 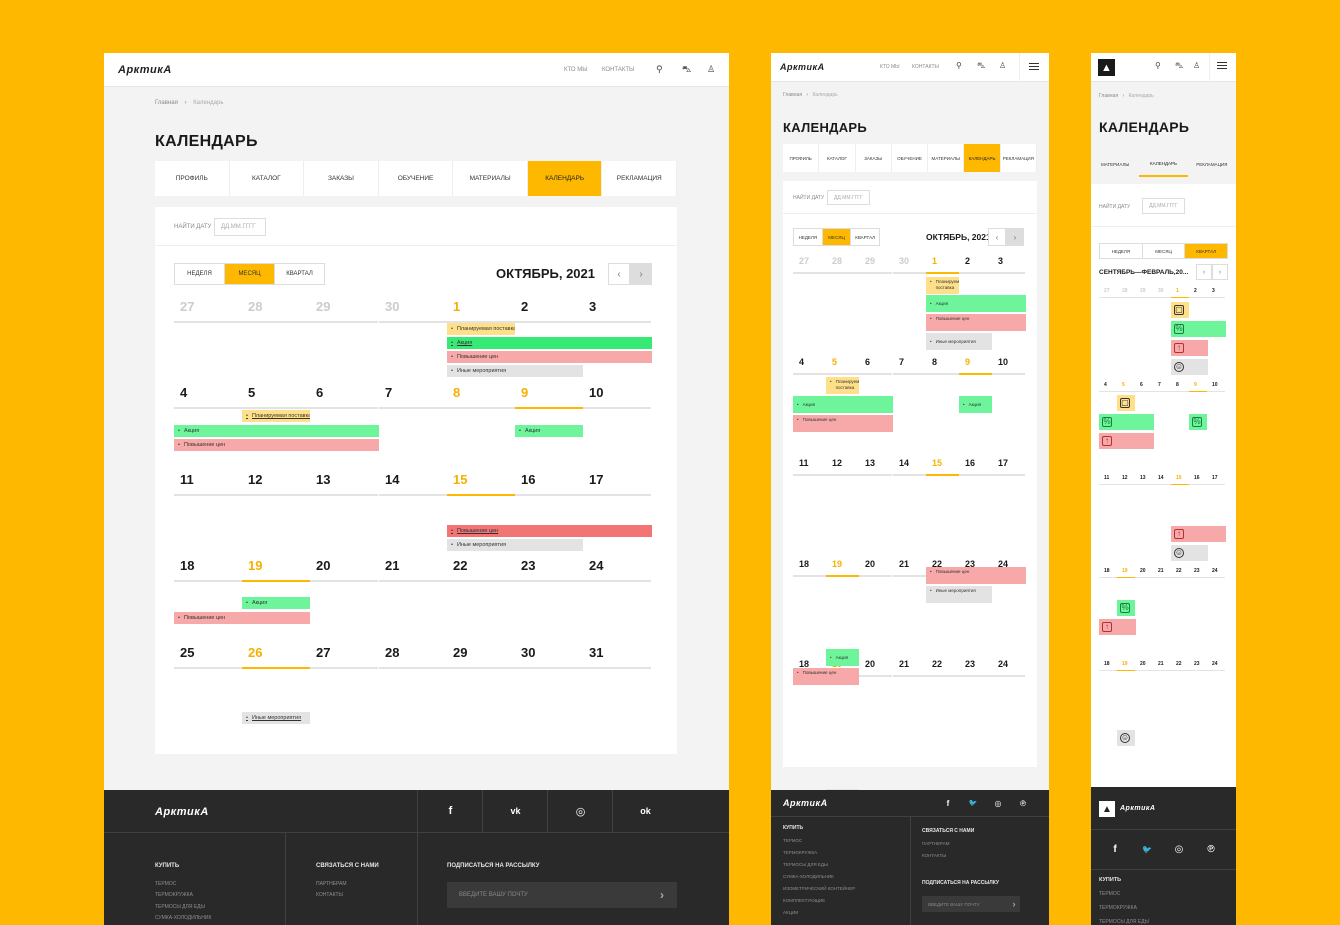 What do you see at coordinates (299, 274) in the screenshot?
I see `view-quarter: КВАРТАЛ` at bounding box center [299, 274].